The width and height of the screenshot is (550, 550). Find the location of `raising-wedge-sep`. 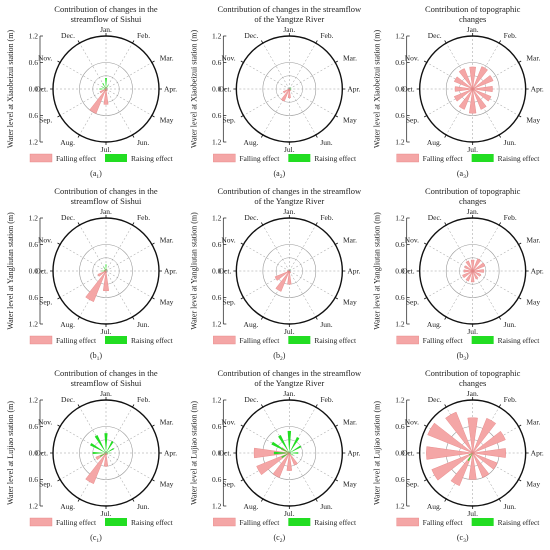

raising-wedge-sep is located at coordinates (103, 455).